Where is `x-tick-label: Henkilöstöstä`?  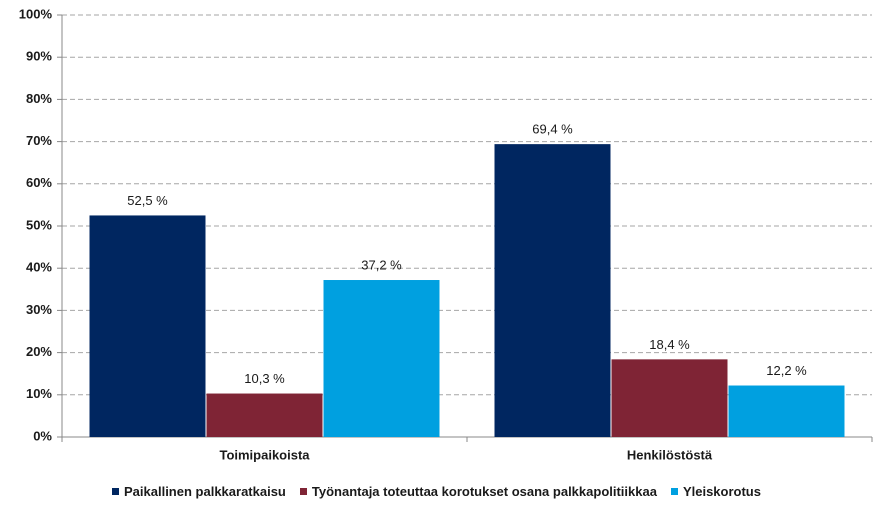 x-tick-label: Henkilöstöstä is located at coordinates (670, 454).